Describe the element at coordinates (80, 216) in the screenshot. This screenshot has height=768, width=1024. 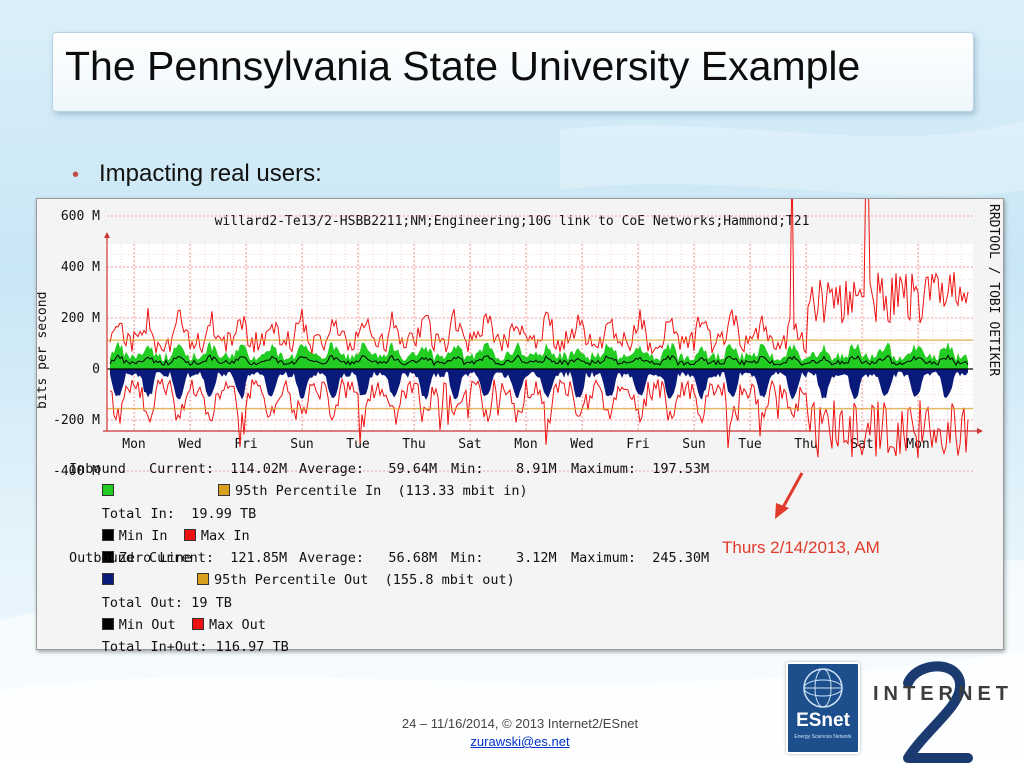
I see `y-tick-label: 600 M` at that location.